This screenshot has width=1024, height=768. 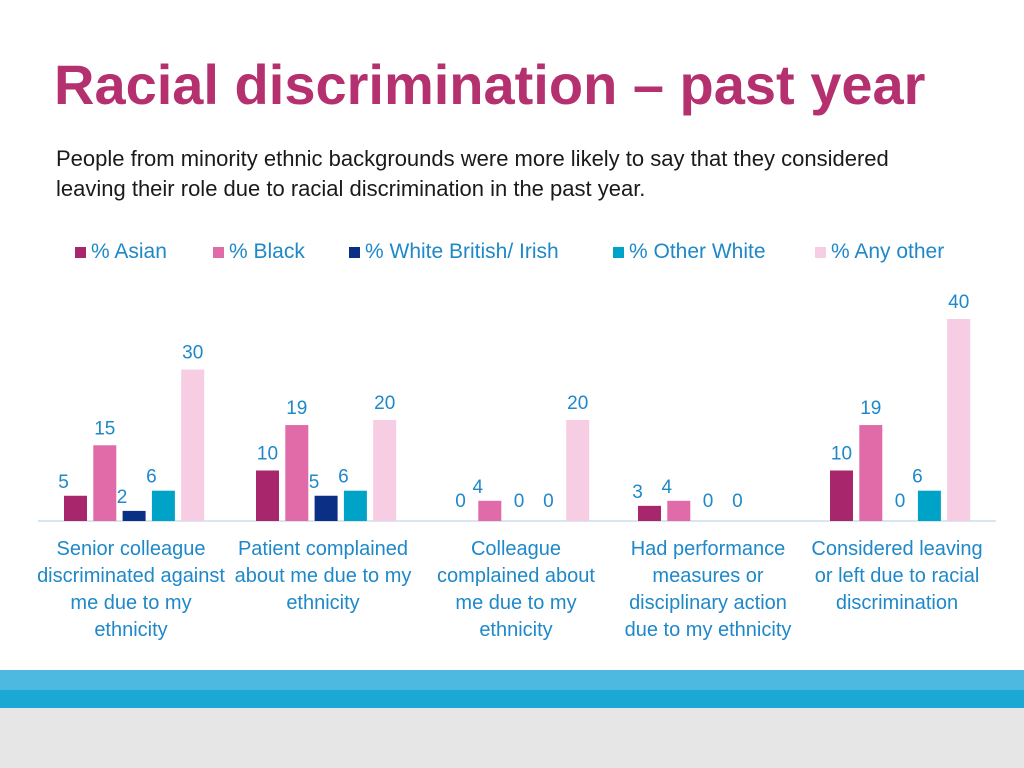 What do you see at coordinates (104, 428) in the screenshot?
I see `value-label-black-cat-1: 15` at bounding box center [104, 428].